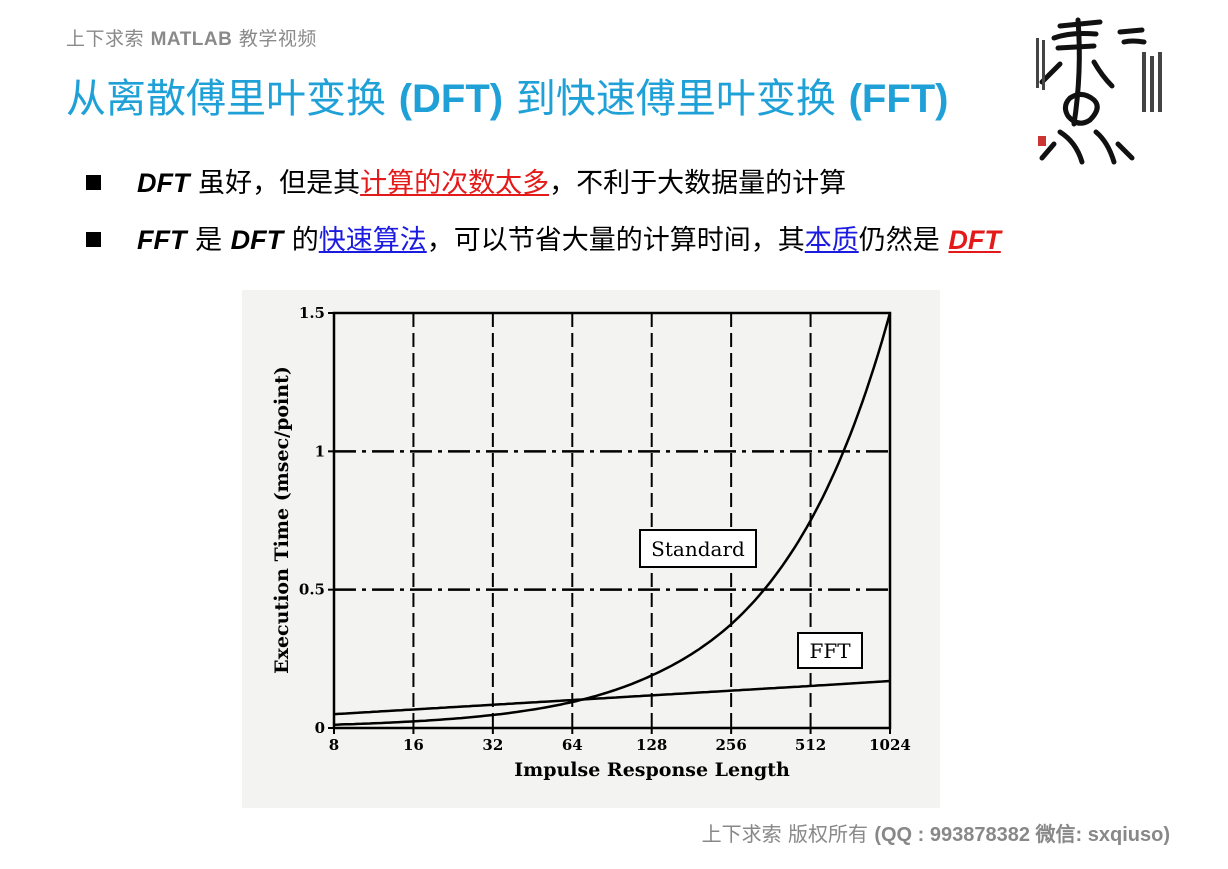 The height and width of the screenshot is (869, 1228). Describe the element at coordinates (810, 745) in the screenshot. I see `x-tick-label: 512` at that location.